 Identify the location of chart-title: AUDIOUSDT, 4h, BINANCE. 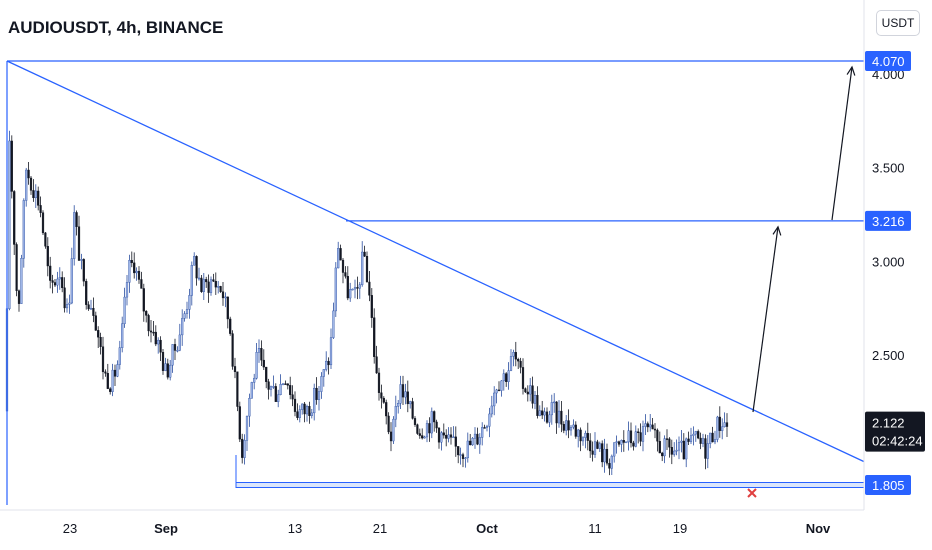
(116, 27).